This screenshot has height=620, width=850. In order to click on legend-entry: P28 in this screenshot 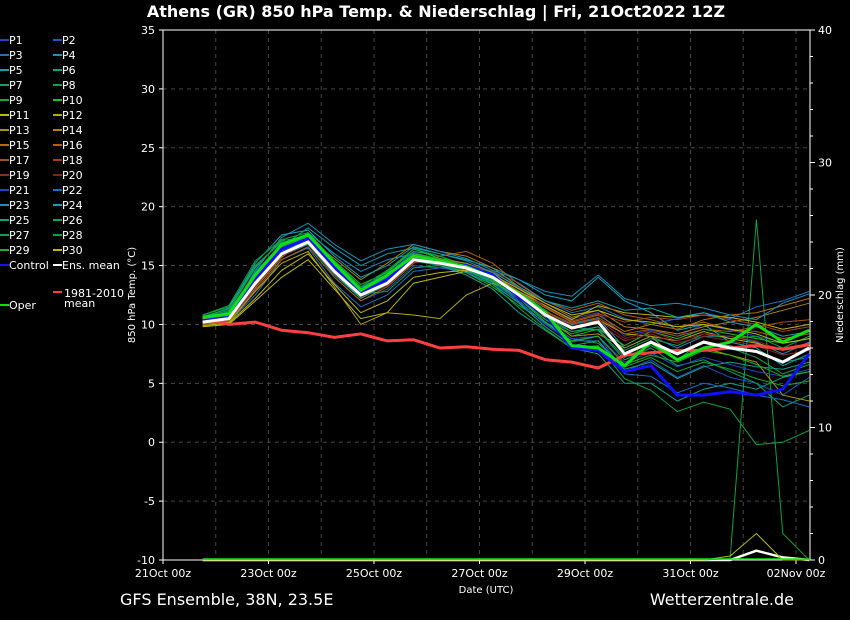, I will do `click(68, 235)`.